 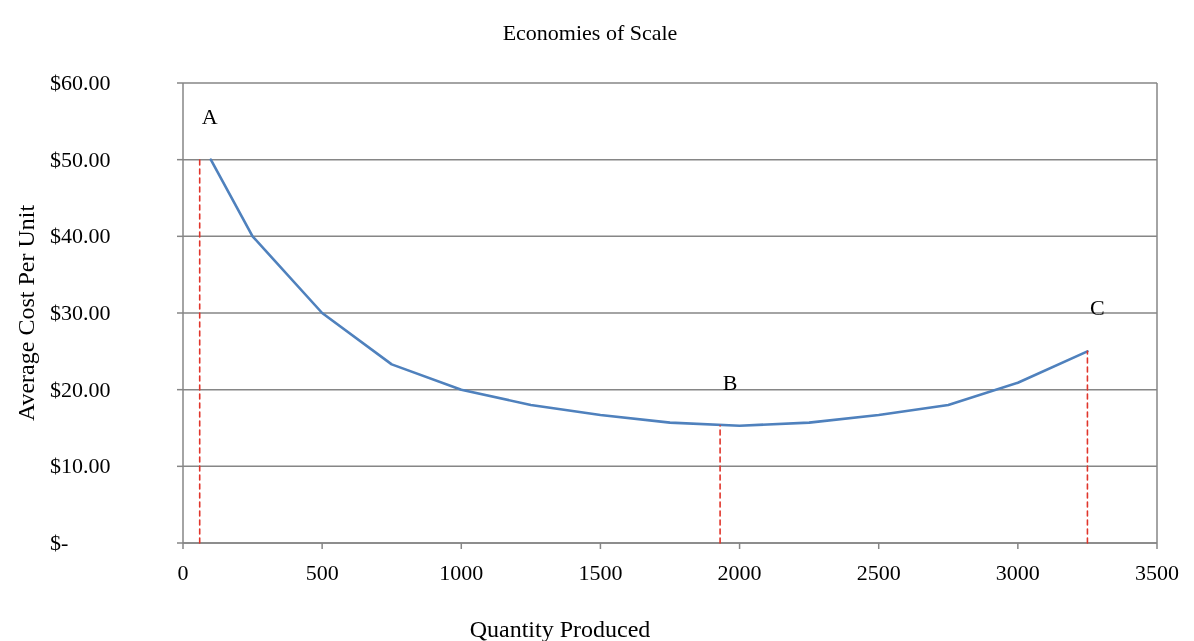 What do you see at coordinates (730, 382) in the screenshot?
I see `annotation: B` at bounding box center [730, 382].